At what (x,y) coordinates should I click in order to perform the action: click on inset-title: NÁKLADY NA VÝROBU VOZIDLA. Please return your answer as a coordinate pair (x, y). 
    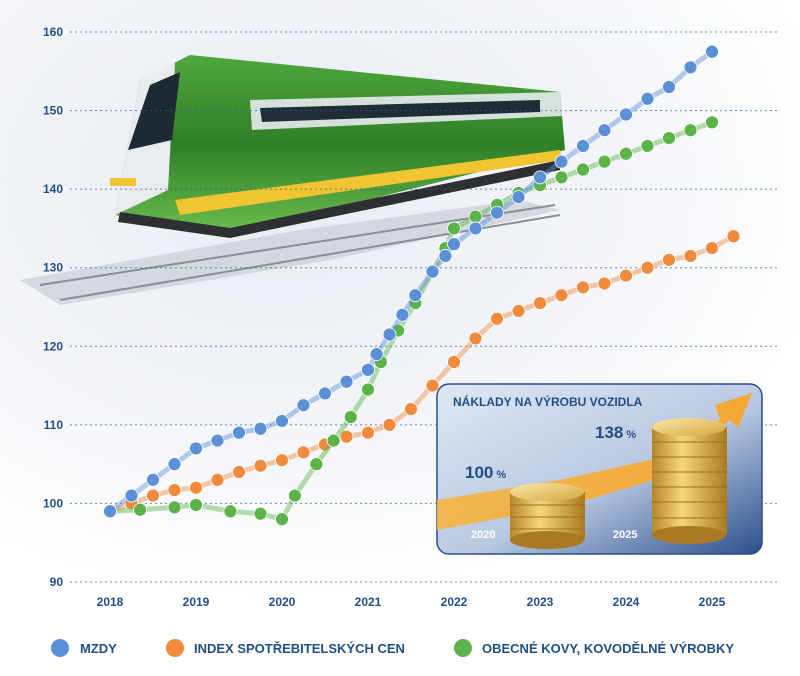
    Looking at the image, I should click on (548, 401).